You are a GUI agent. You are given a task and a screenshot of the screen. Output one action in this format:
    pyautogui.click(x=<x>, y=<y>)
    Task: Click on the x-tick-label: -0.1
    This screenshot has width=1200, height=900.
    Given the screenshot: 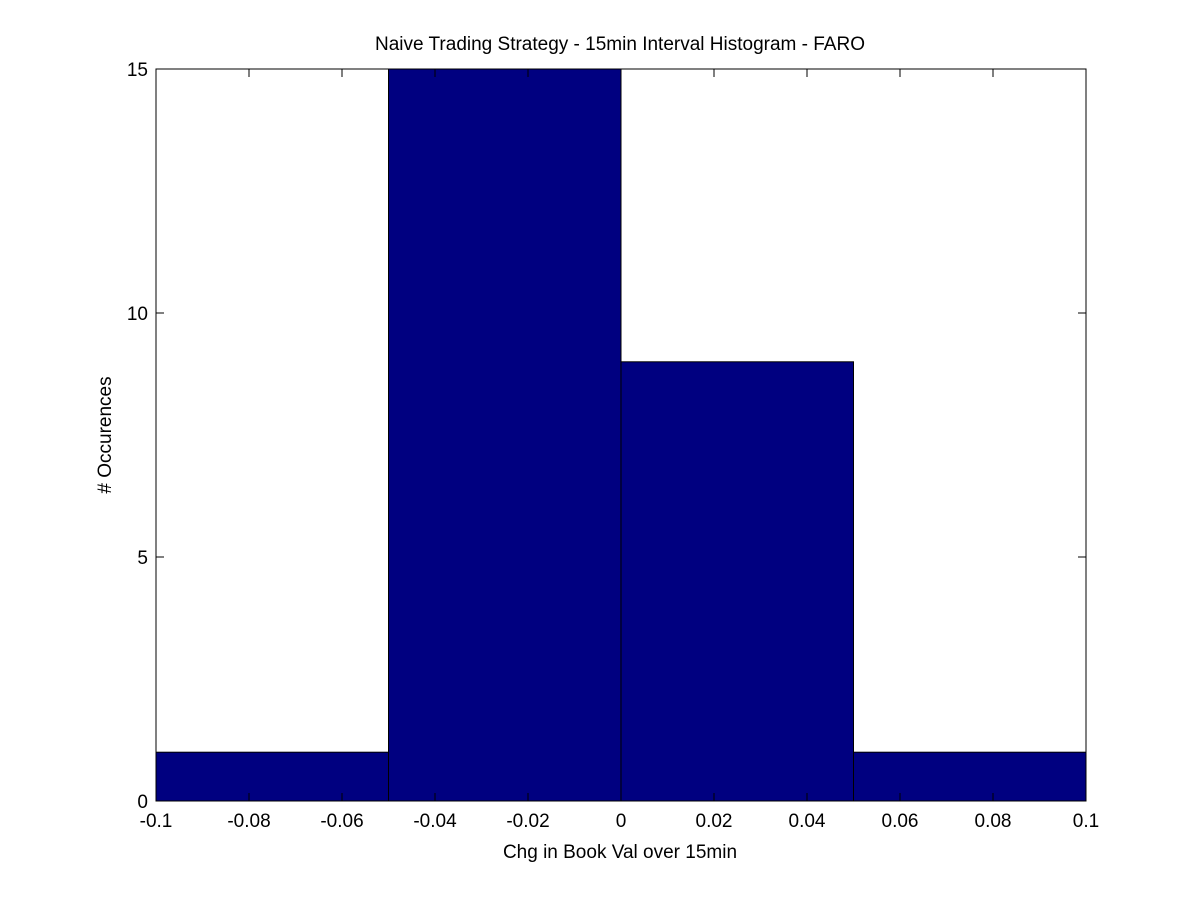 What is the action you would take?
    pyautogui.click(x=156, y=821)
    